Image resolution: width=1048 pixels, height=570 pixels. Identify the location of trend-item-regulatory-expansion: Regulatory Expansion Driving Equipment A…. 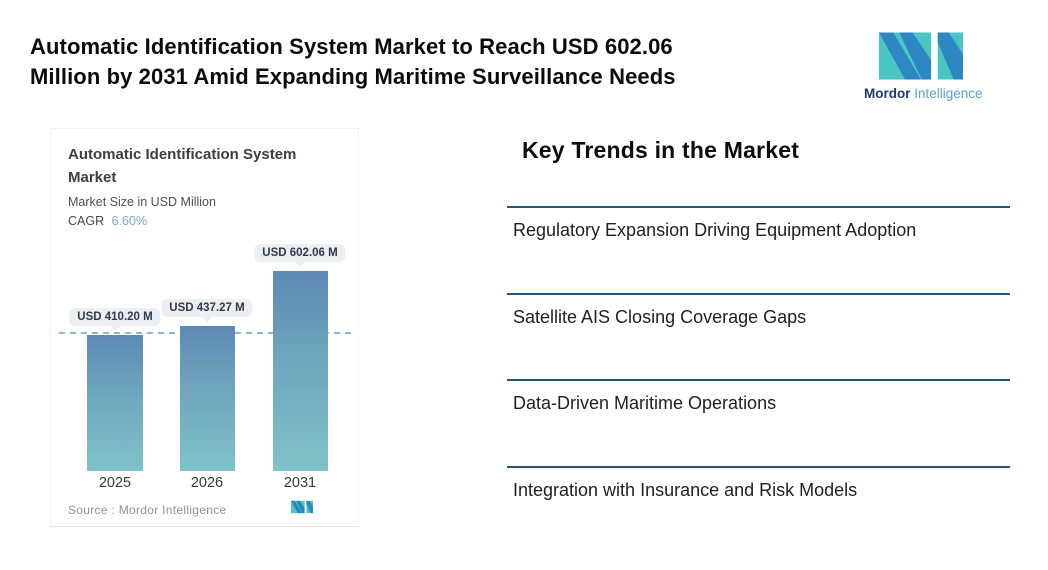
(758, 223).